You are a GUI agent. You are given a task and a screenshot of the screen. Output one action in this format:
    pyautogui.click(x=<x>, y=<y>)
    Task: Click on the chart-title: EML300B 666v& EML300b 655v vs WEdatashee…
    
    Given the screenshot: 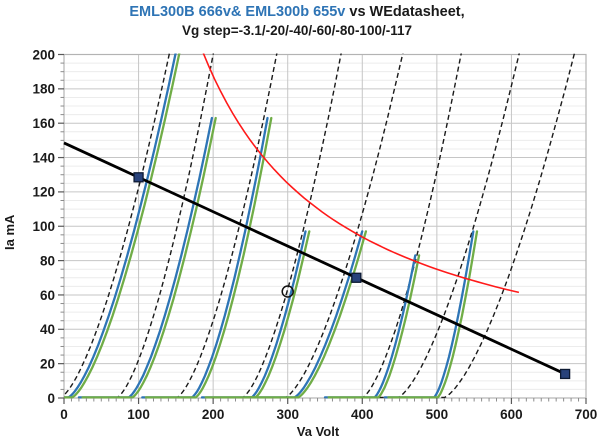 What is the action you would take?
    pyautogui.click(x=297, y=12)
    